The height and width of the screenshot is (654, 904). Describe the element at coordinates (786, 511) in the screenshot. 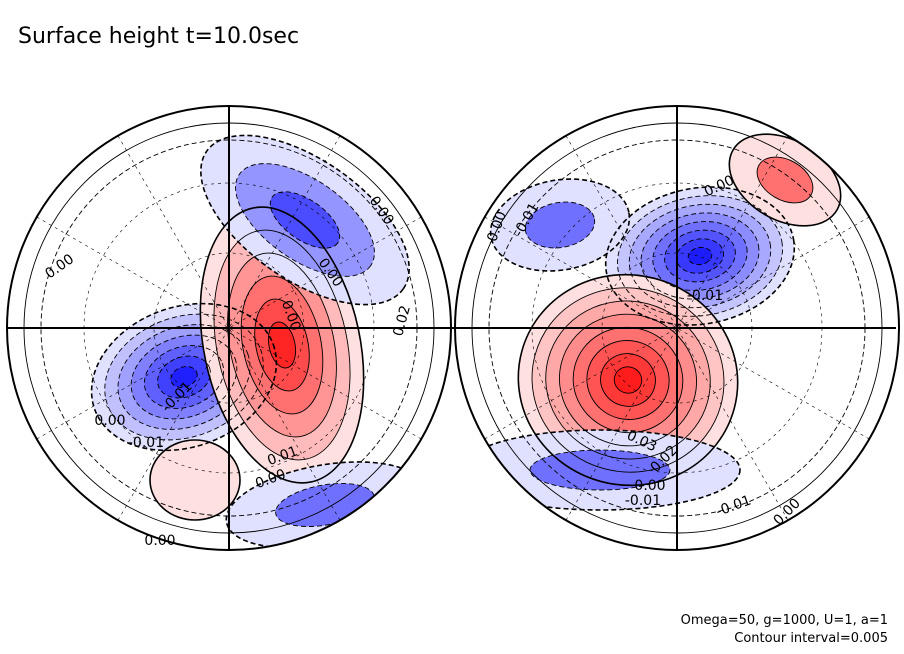

I see `contour-label-1-9: 0.00` at that location.